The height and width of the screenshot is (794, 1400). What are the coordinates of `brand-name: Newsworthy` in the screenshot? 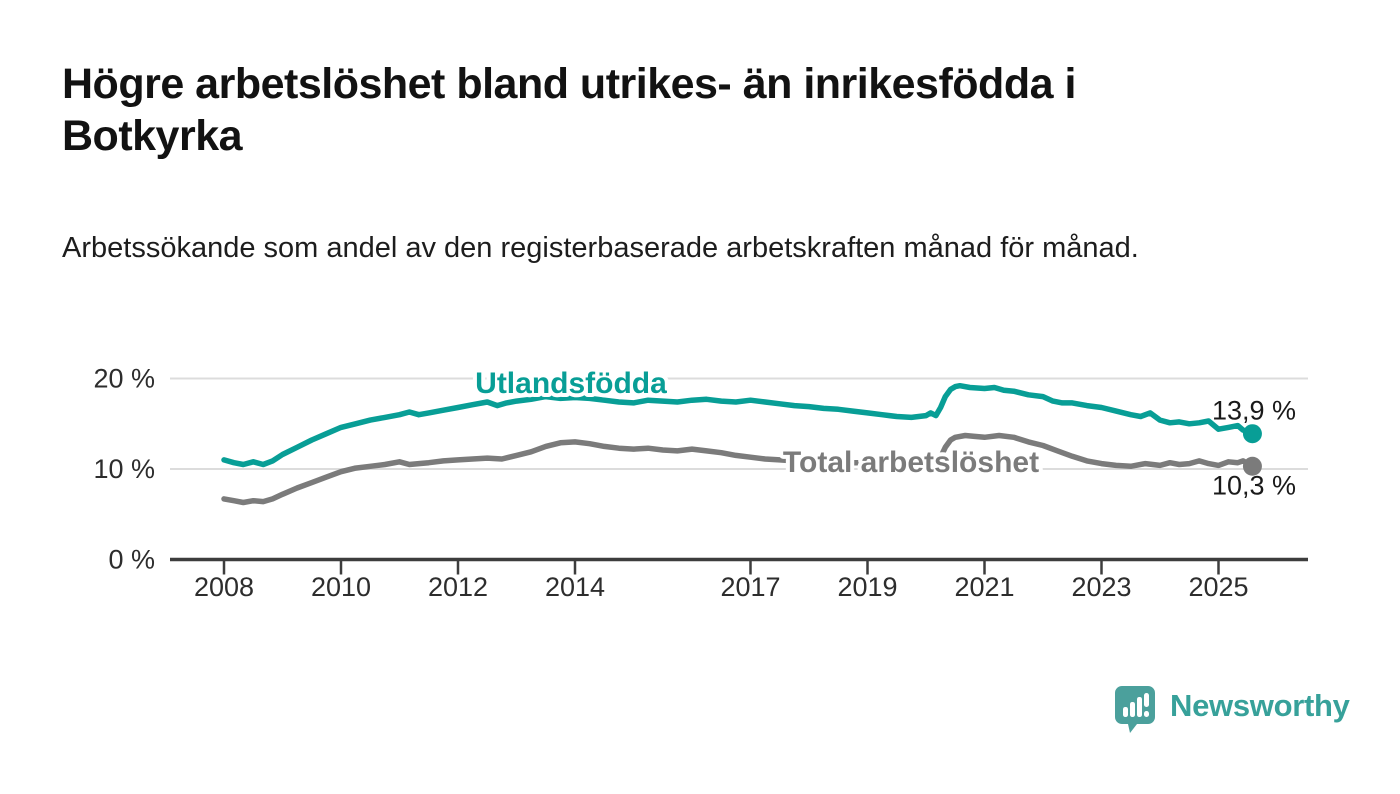 It's located at (1260, 705).